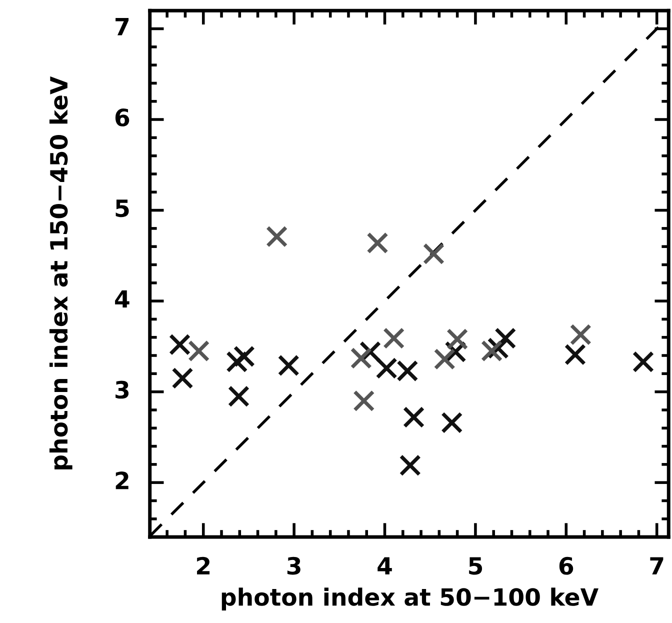  I want to click on y-axis-title: photon index at 150−450 keV, so click(60, 273).